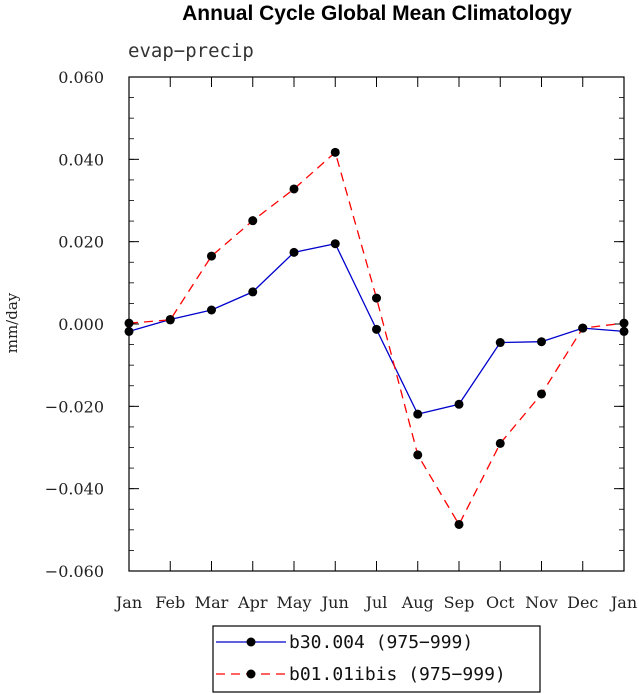 Image resolution: width=639 pixels, height=694 pixels. I want to click on x-tick-label: Dec, so click(582, 602).